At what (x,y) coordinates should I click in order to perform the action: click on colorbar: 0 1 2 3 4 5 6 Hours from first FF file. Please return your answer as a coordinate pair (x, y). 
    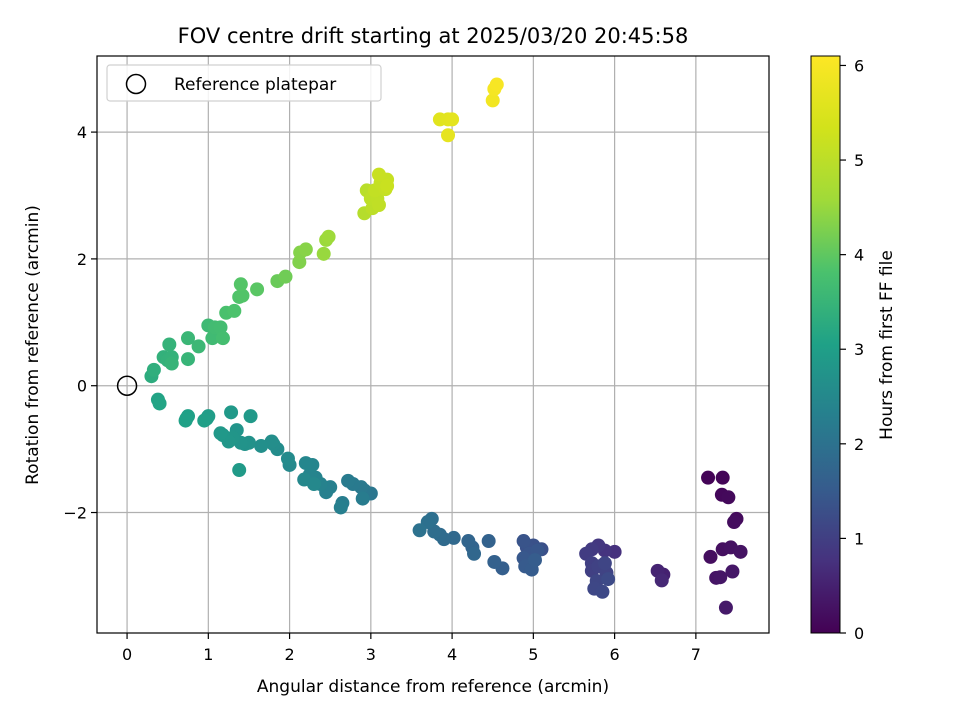
    Looking at the image, I should click on (853, 349).